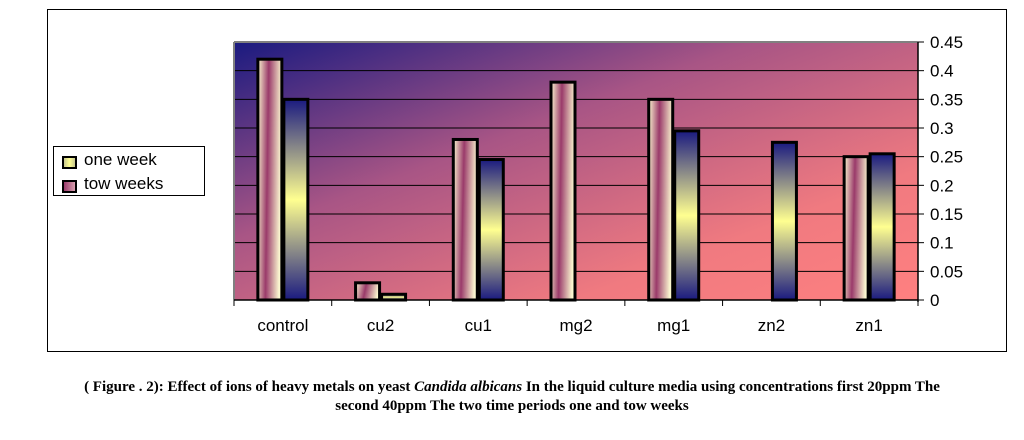 This screenshot has width=1024, height=440. What do you see at coordinates (129, 171) in the screenshot?
I see `legend: one week tow weeks` at bounding box center [129, 171].